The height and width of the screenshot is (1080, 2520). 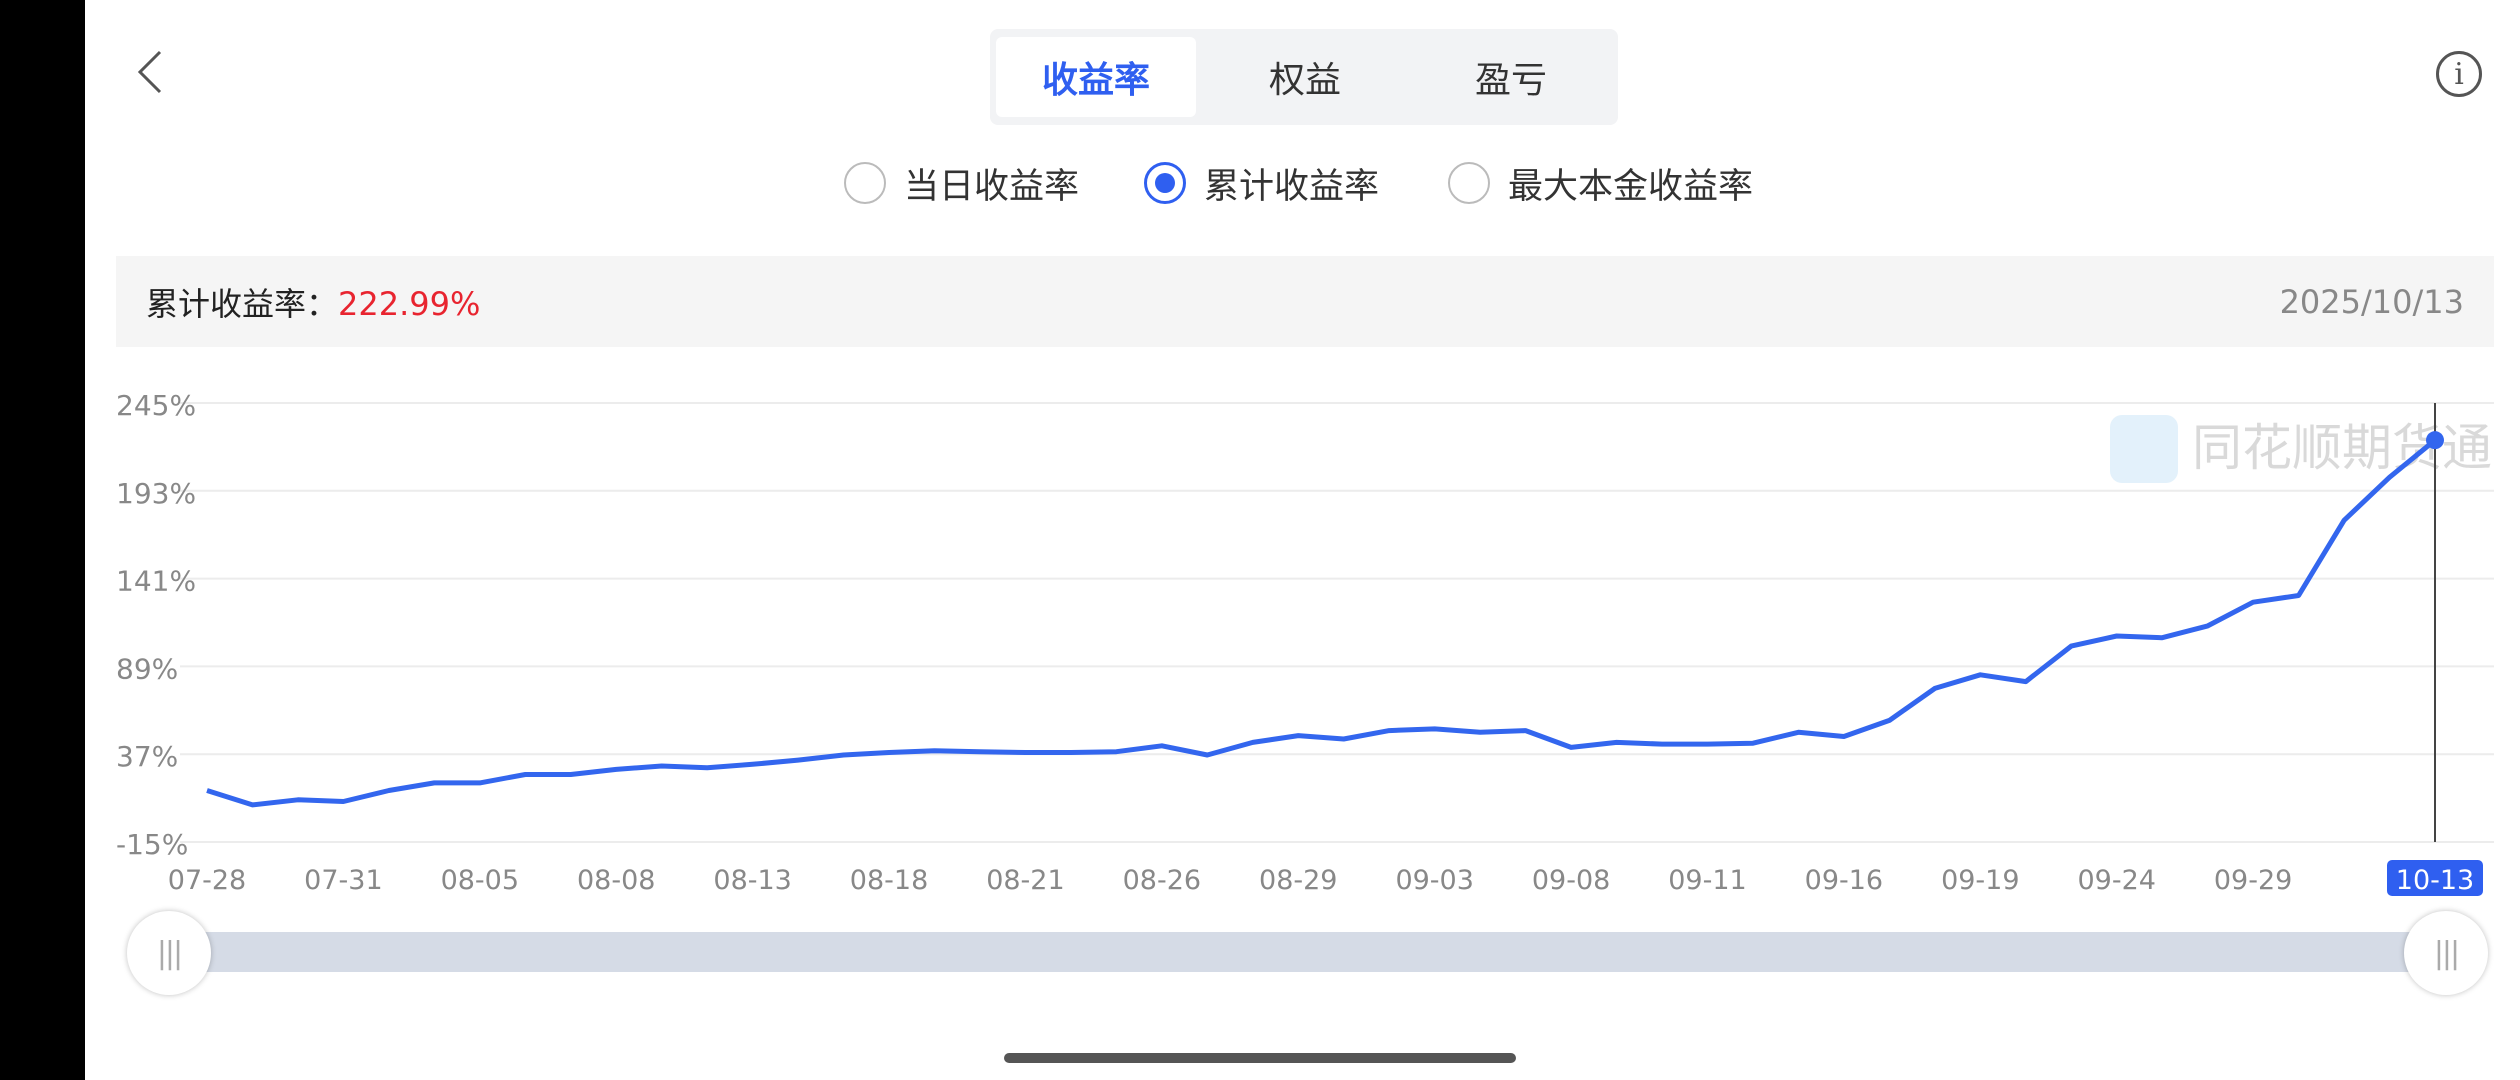 What do you see at coordinates (1510, 80) in the screenshot?
I see `tab-profit-loss: 盈亏` at bounding box center [1510, 80].